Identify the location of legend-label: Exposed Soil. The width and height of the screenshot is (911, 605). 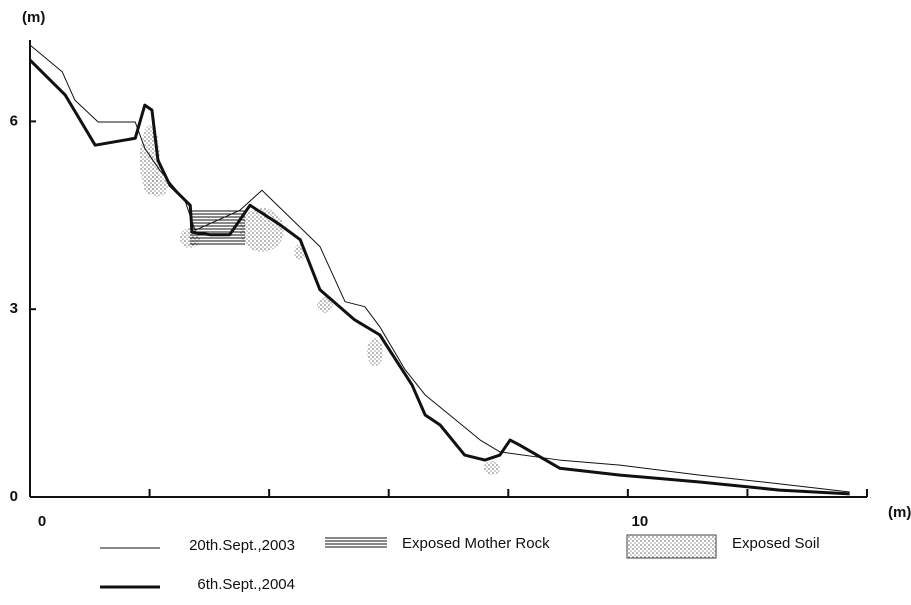
(776, 543).